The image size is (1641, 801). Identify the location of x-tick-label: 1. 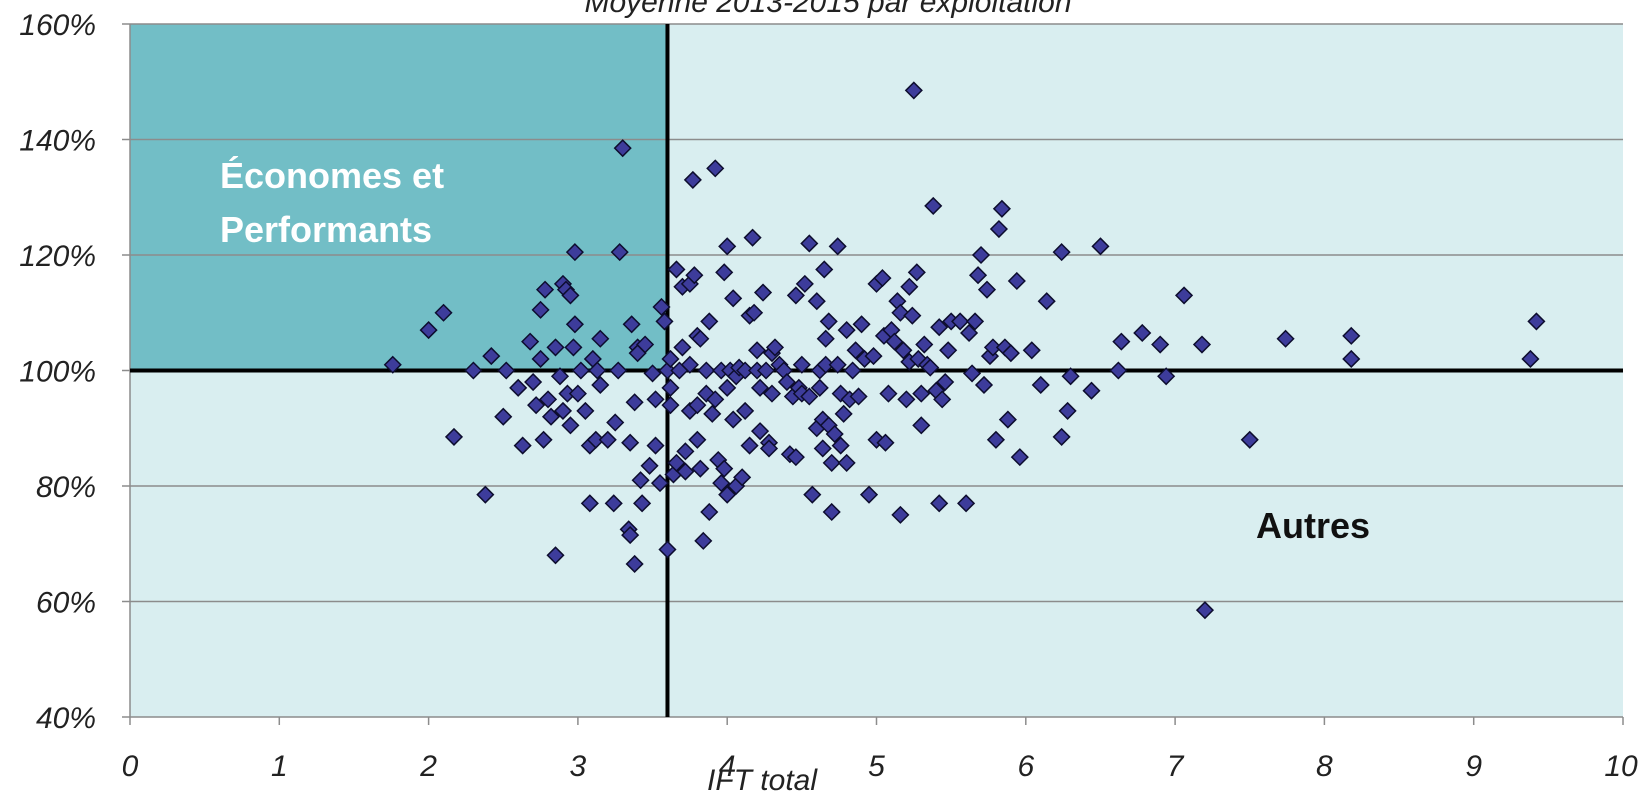
(279, 766).